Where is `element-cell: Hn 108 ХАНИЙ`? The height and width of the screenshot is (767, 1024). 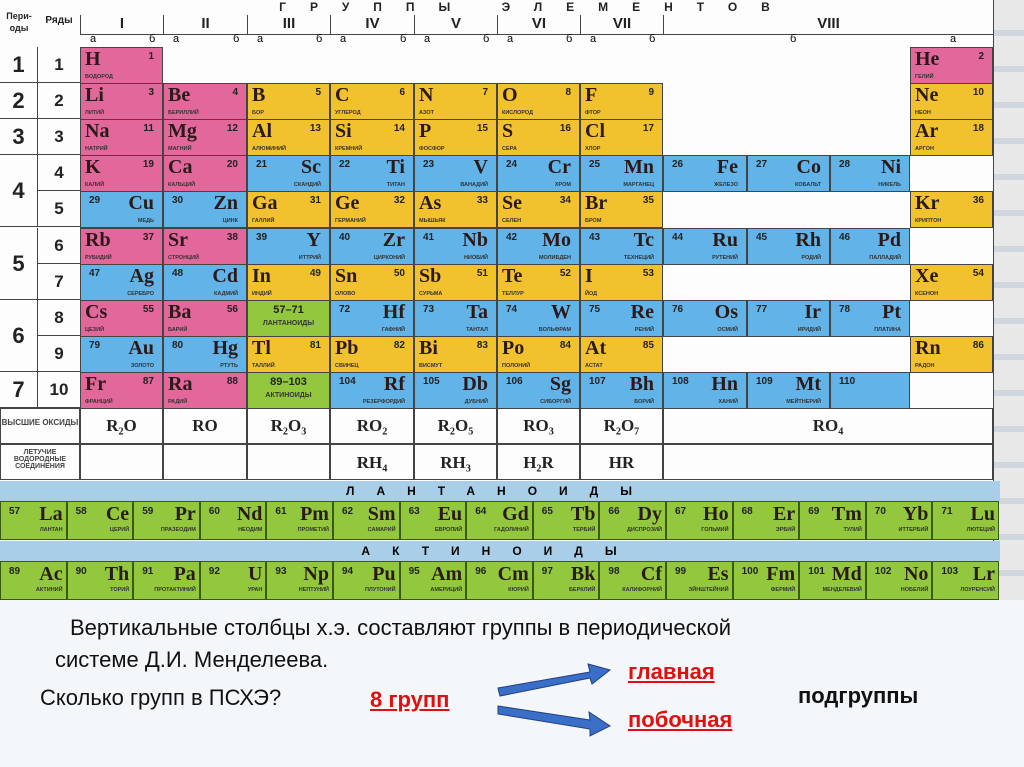 element-cell: Hn 108 ХАНИЙ is located at coordinates (705, 390).